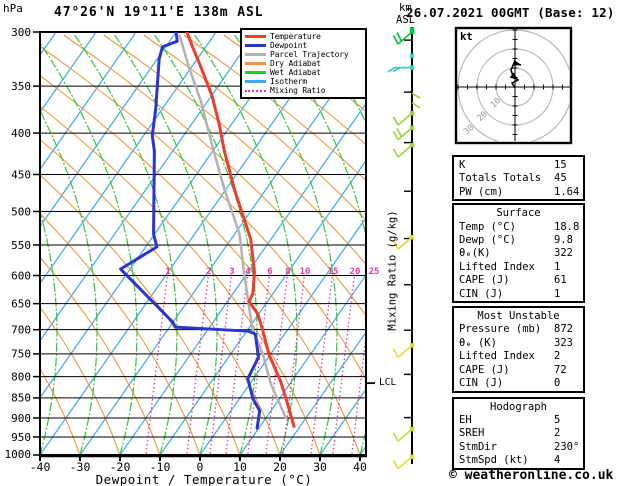 Image resolution: width=629 pixels, height=486 pixels. I want to click on stat-row: StmDir 230°, so click(521, 447).